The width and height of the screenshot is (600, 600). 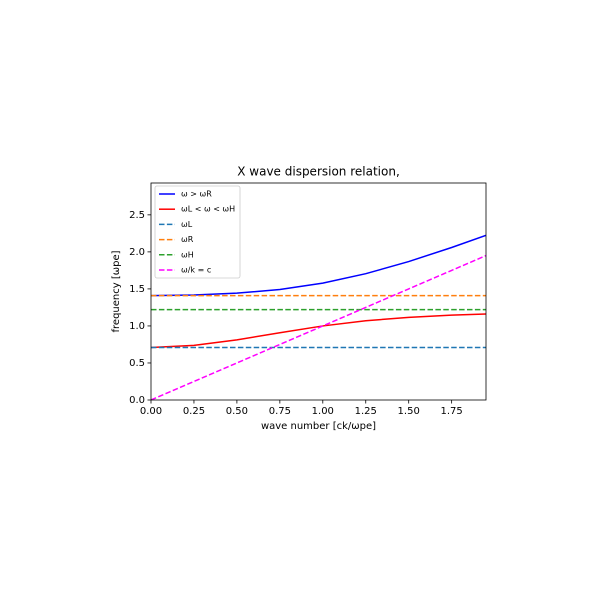 I want to click on y-tick-label: 1.5, so click(x=137, y=289).